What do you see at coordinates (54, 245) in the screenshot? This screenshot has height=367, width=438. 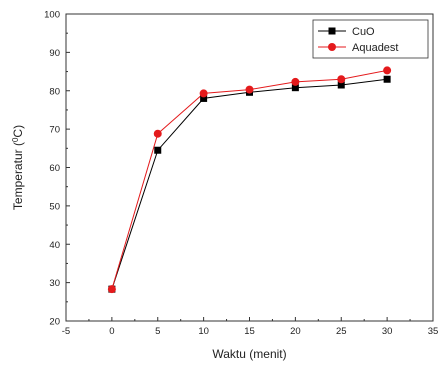 I see `y-tick-label: 40` at bounding box center [54, 245].